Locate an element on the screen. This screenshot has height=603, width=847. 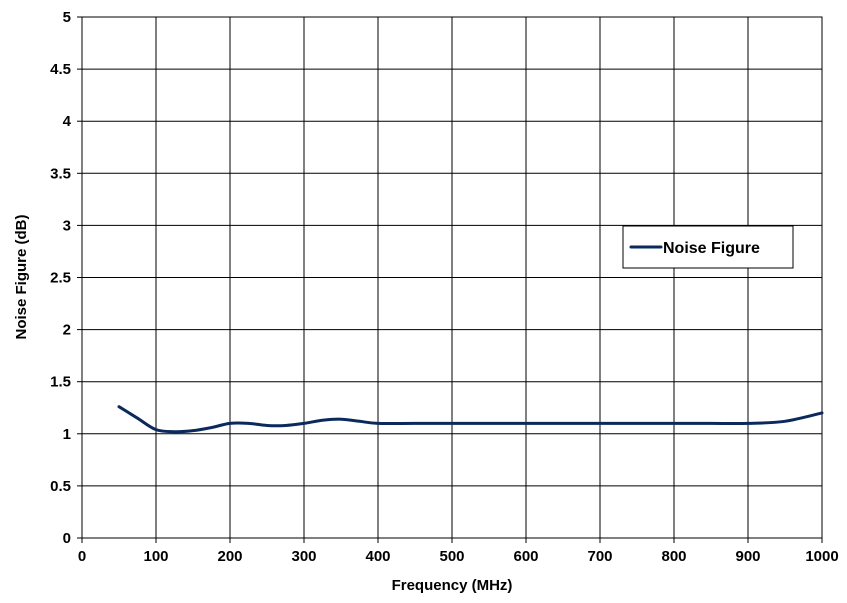
y-tick-label: 5 is located at coordinates (67, 17).